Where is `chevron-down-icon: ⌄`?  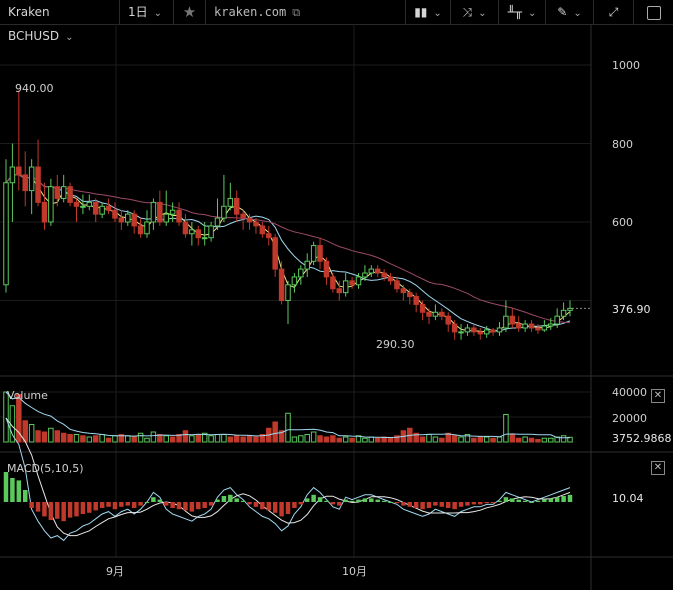
chevron-down-icon: ⌄ is located at coordinates (532, 13).